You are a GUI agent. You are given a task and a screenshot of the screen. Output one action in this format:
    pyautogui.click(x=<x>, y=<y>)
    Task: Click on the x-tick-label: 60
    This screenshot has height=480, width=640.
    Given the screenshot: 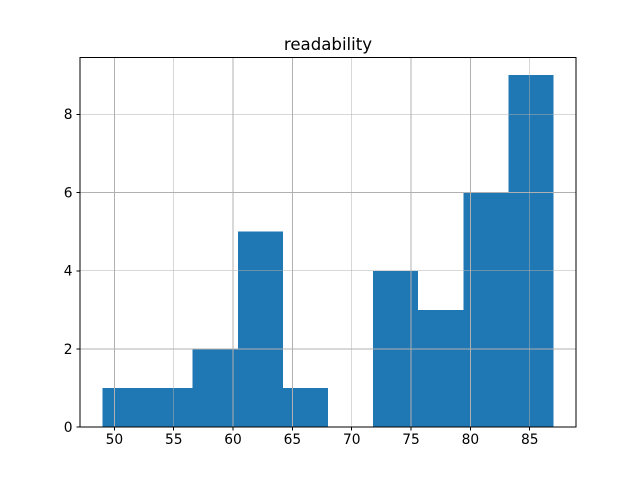 What is the action you would take?
    pyautogui.click(x=233, y=440)
    